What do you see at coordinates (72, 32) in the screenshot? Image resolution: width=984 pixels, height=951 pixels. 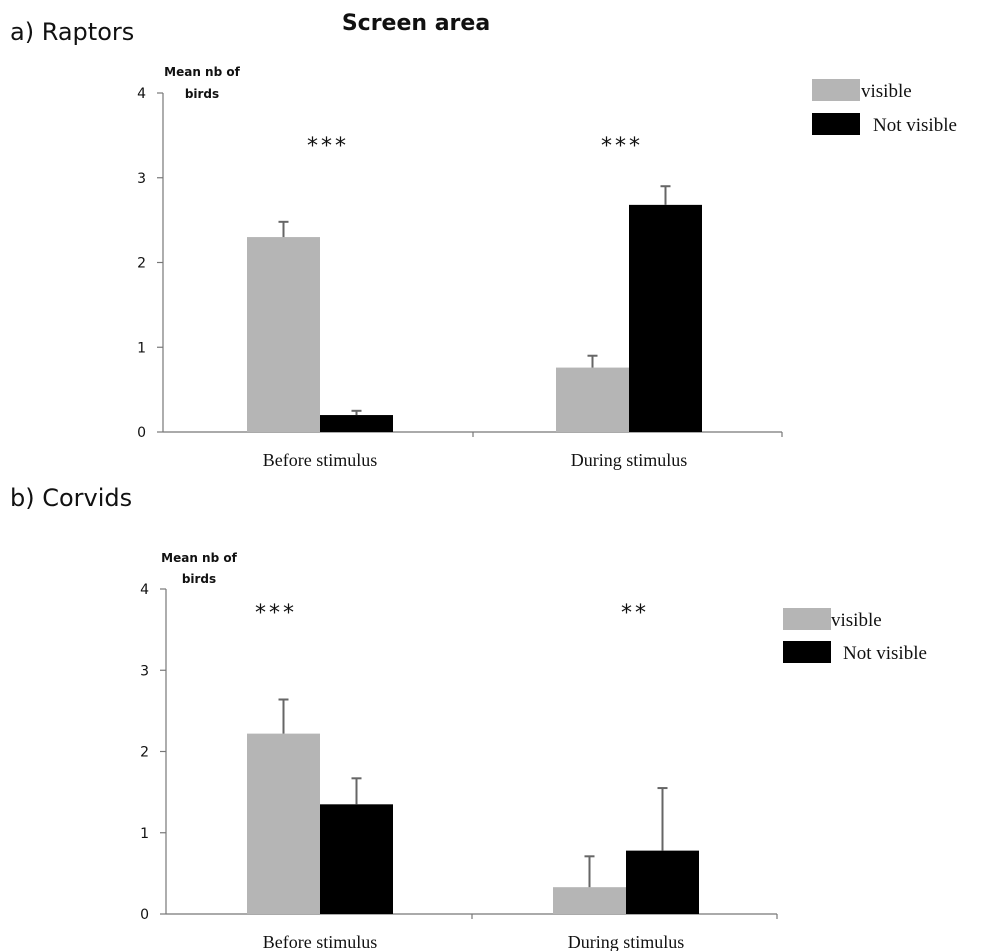 I see `panel-label: a) Raptors` at bounding box center [72, 32].